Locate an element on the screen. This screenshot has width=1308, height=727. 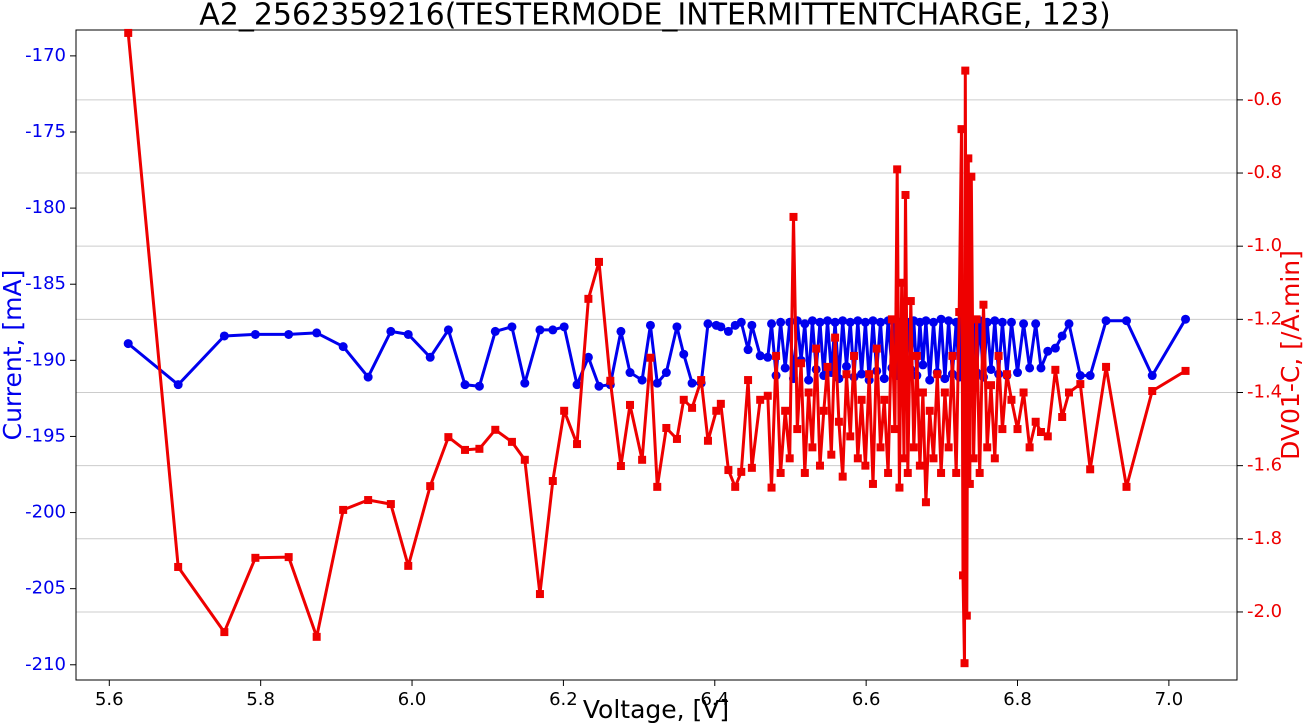
y-tick-label: -170 is located at coordinates (45, 55).